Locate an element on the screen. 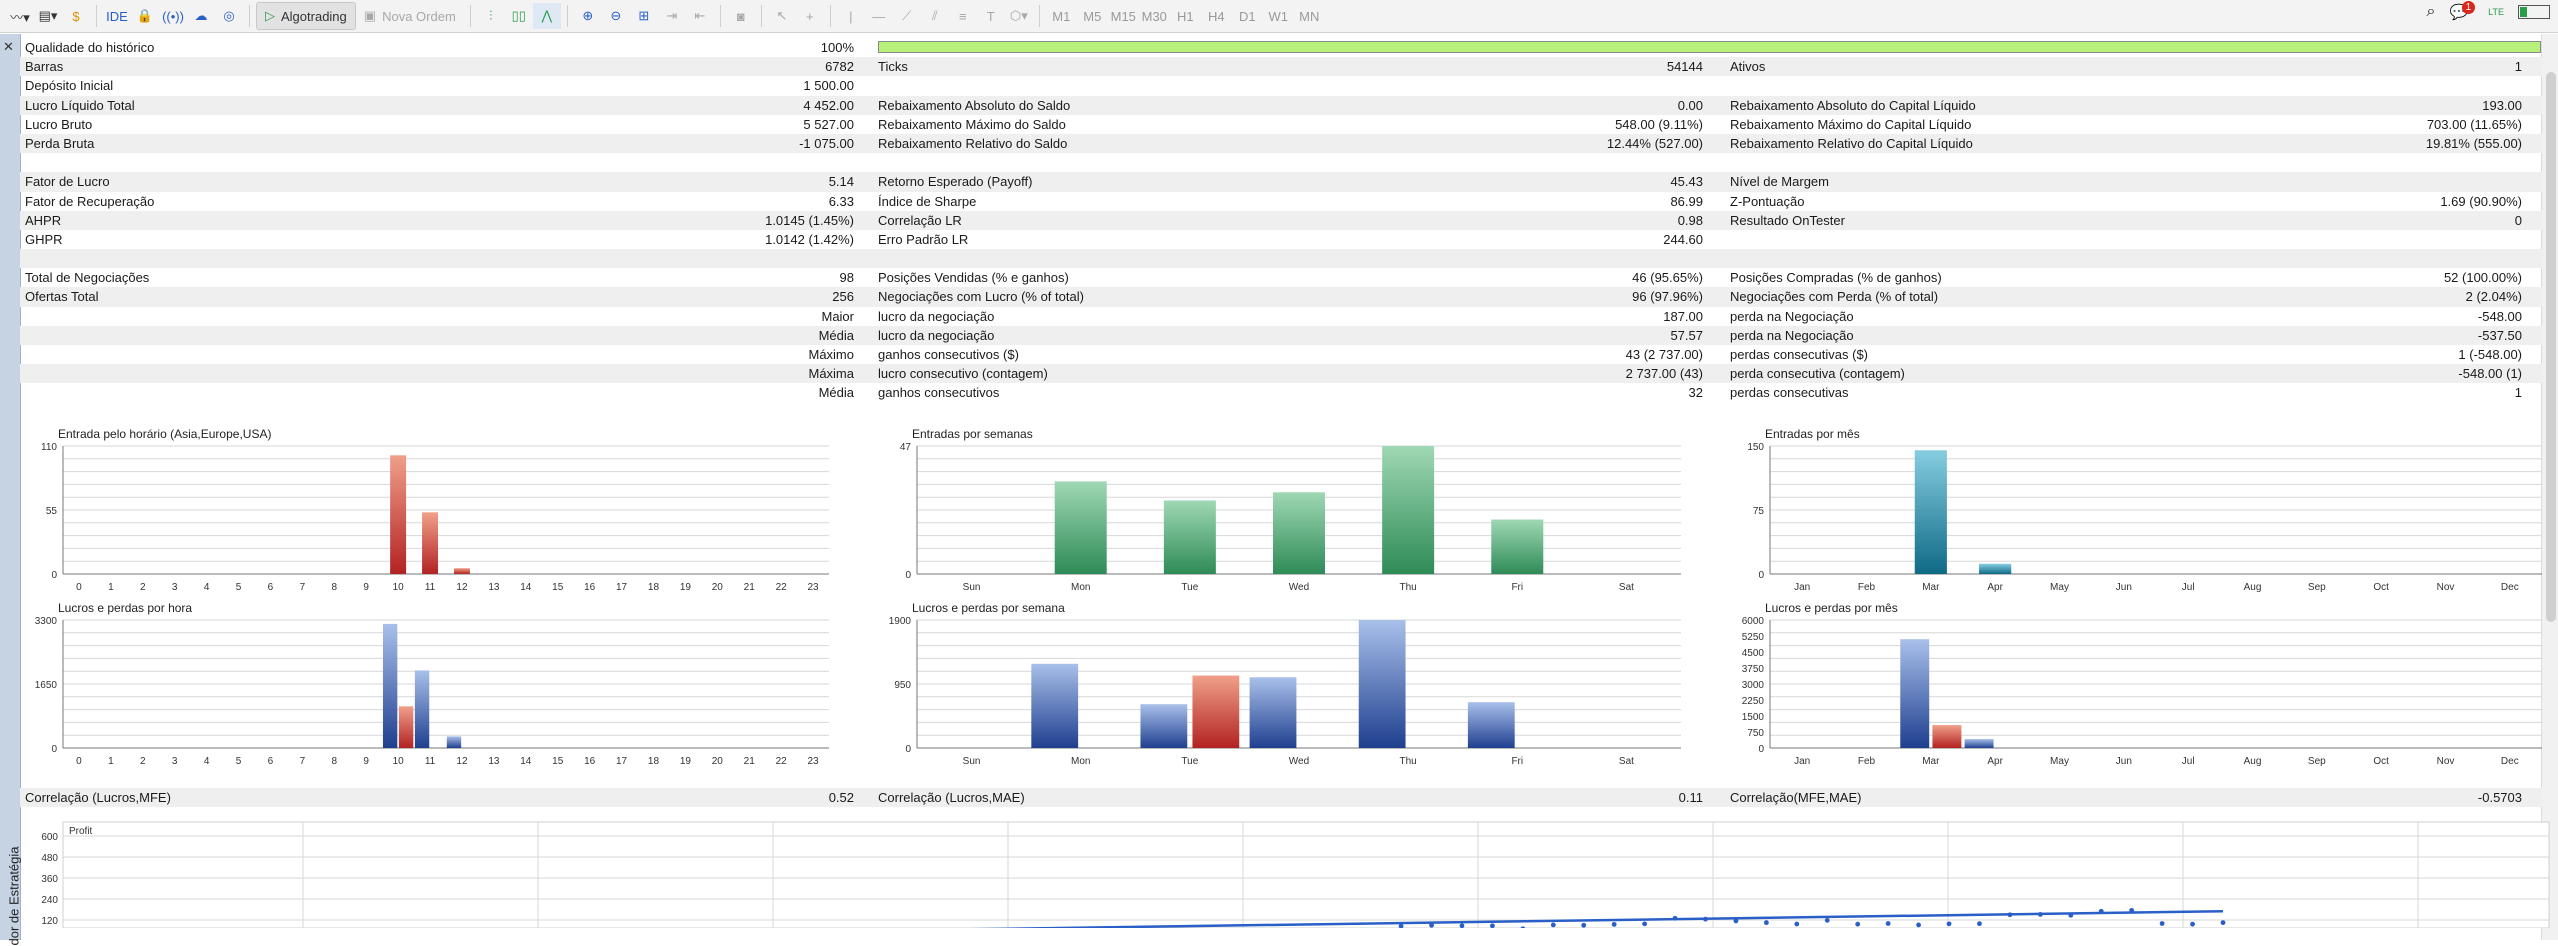 This screenshot has height=946, width=2558. screenshot-icon: ◙ is located at coordinates (740, 16).